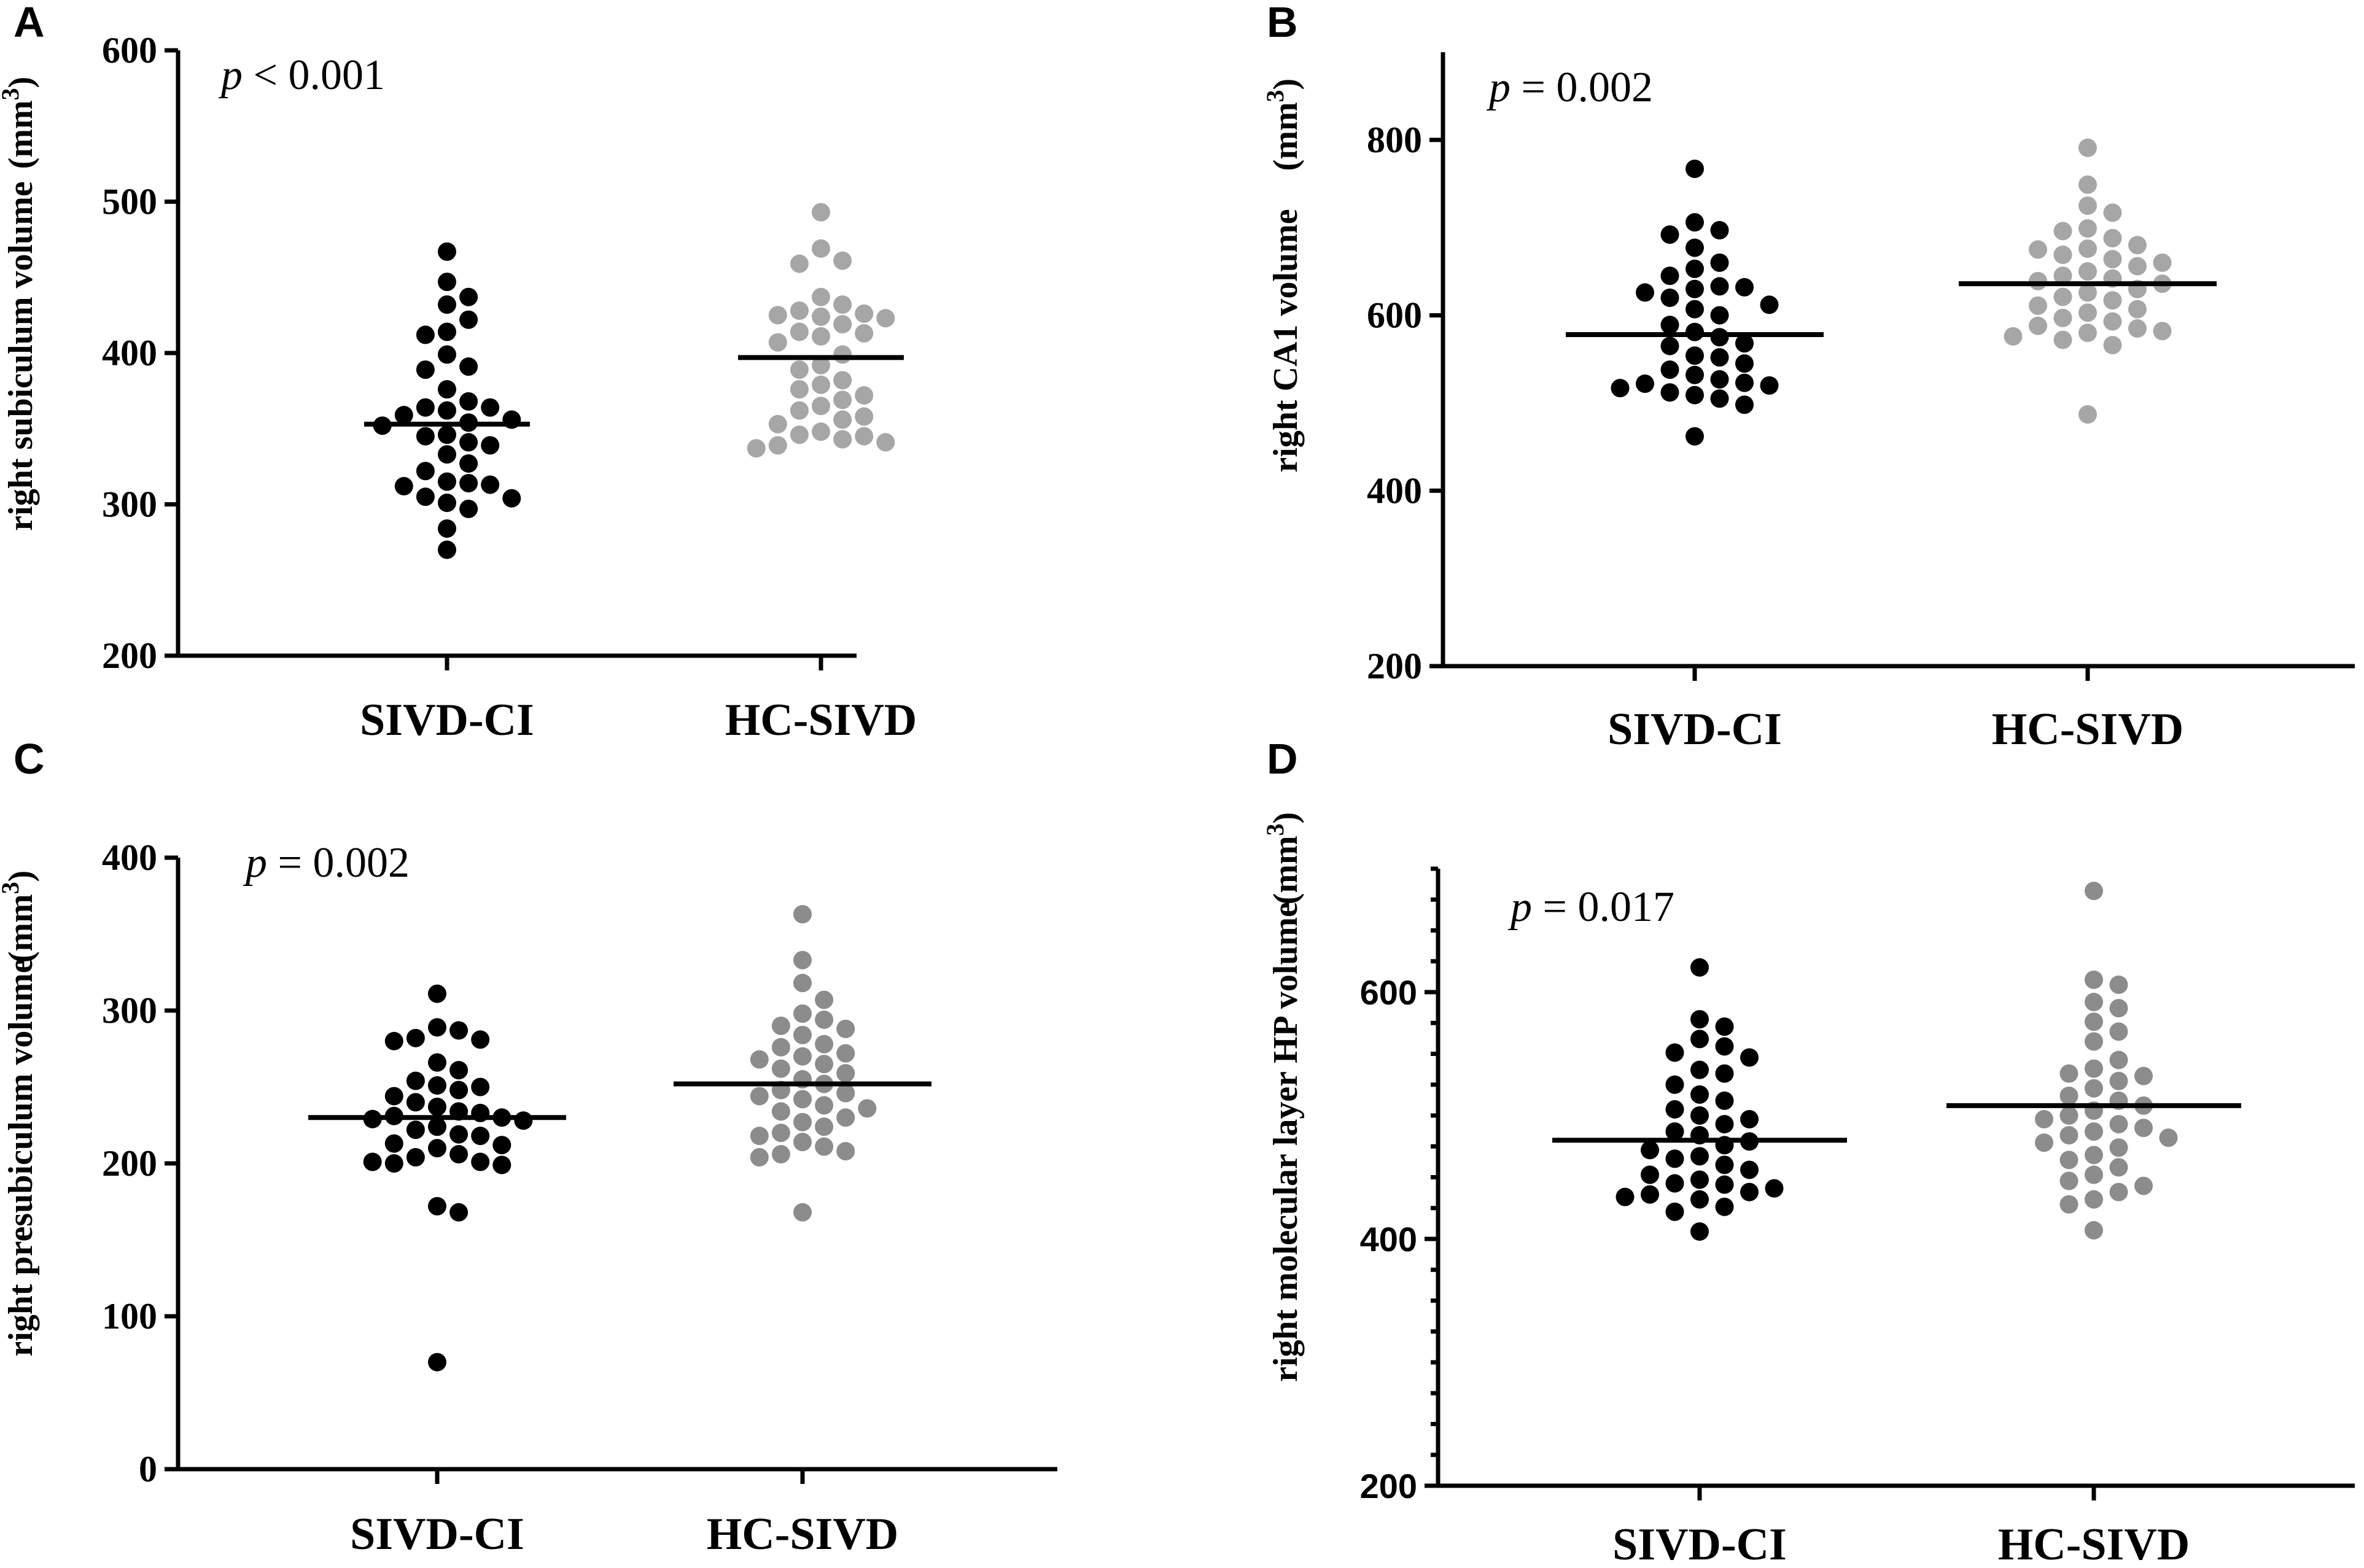  Describe the element at coordinates (437, 1534) in the screenshot. I see `category-label: SIVD-CI` at that location.